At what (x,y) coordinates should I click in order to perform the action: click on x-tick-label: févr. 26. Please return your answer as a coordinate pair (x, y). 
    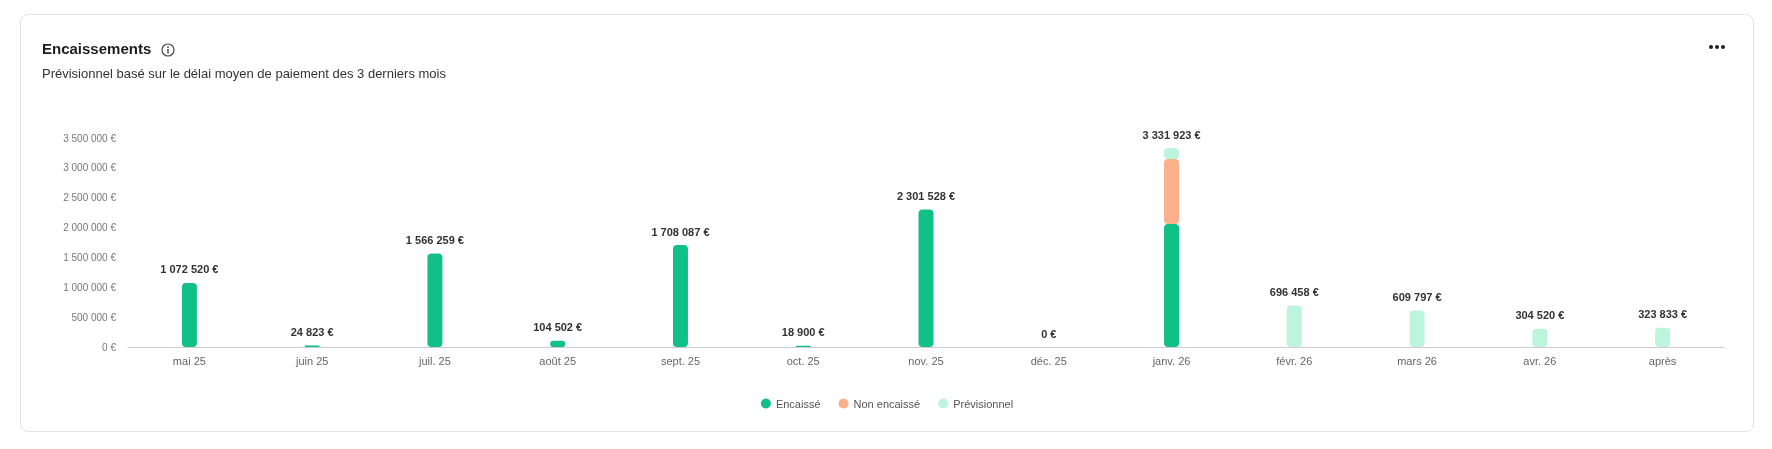
    Looking at the image, I should click on (1294, 360).